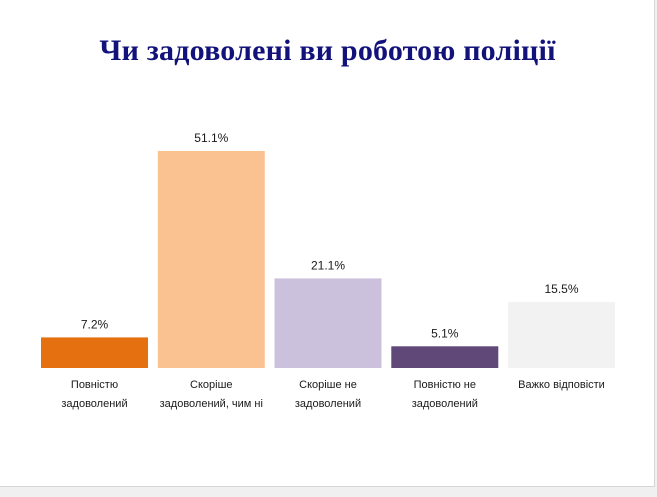  I want to click on category-label-5: Важко відповісти, so click(561, 385).